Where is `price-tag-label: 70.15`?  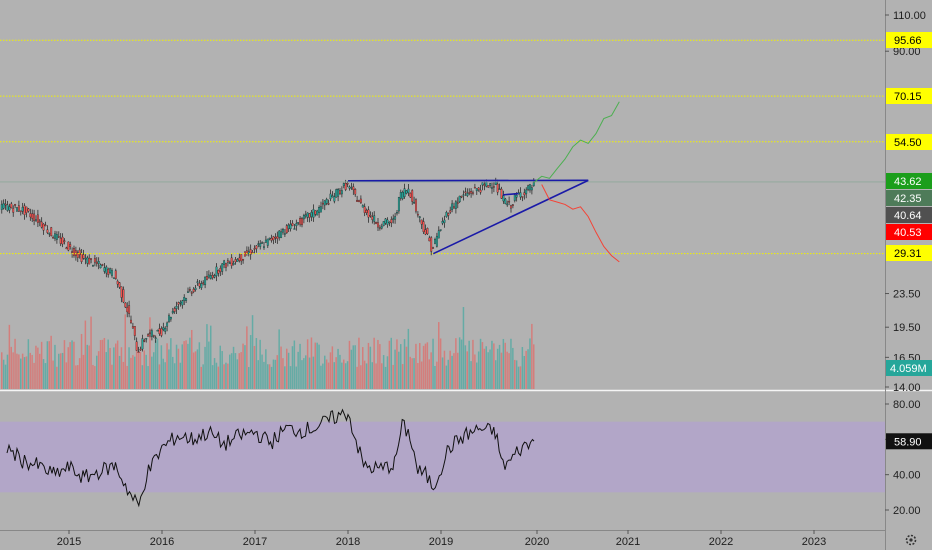
price-tag-label: 70.15 is located at coordinates (908, 97).